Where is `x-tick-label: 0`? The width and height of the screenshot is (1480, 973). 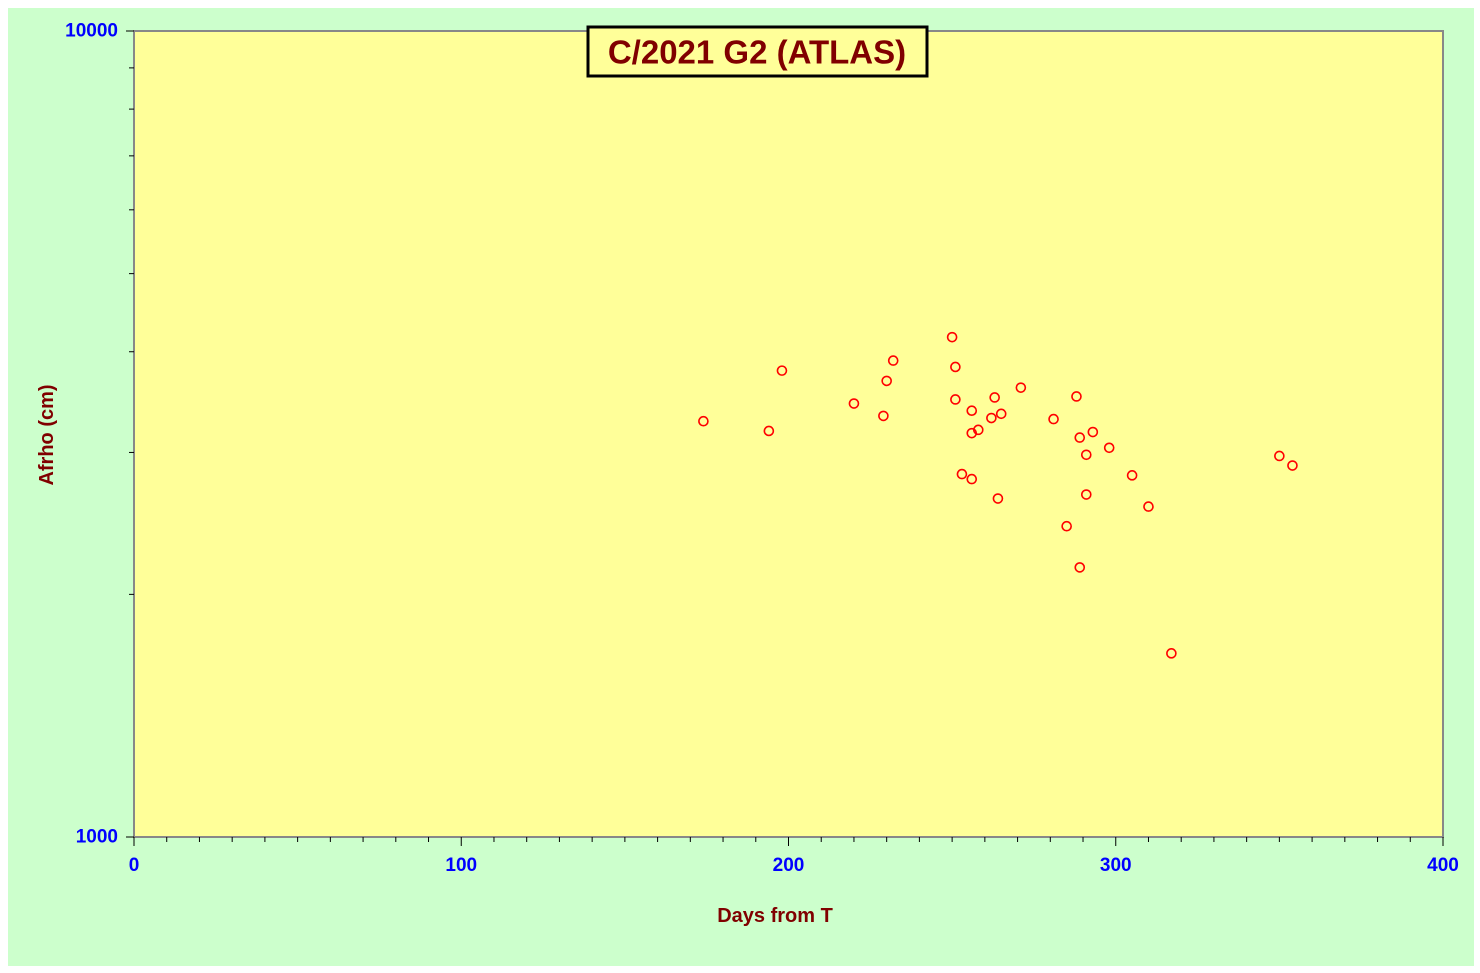 x-tick-label: 0 is located at coordinates (134, 865).